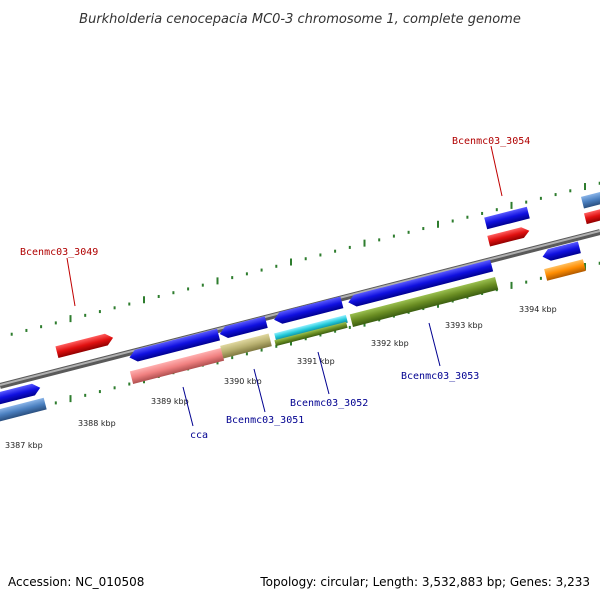 Image resolution: width=600 pixels, height=600 pixels. Describe the element at coordinates (76, 582) in the screenshot. I see `accession-text: Accession: NC_010508` at that location.